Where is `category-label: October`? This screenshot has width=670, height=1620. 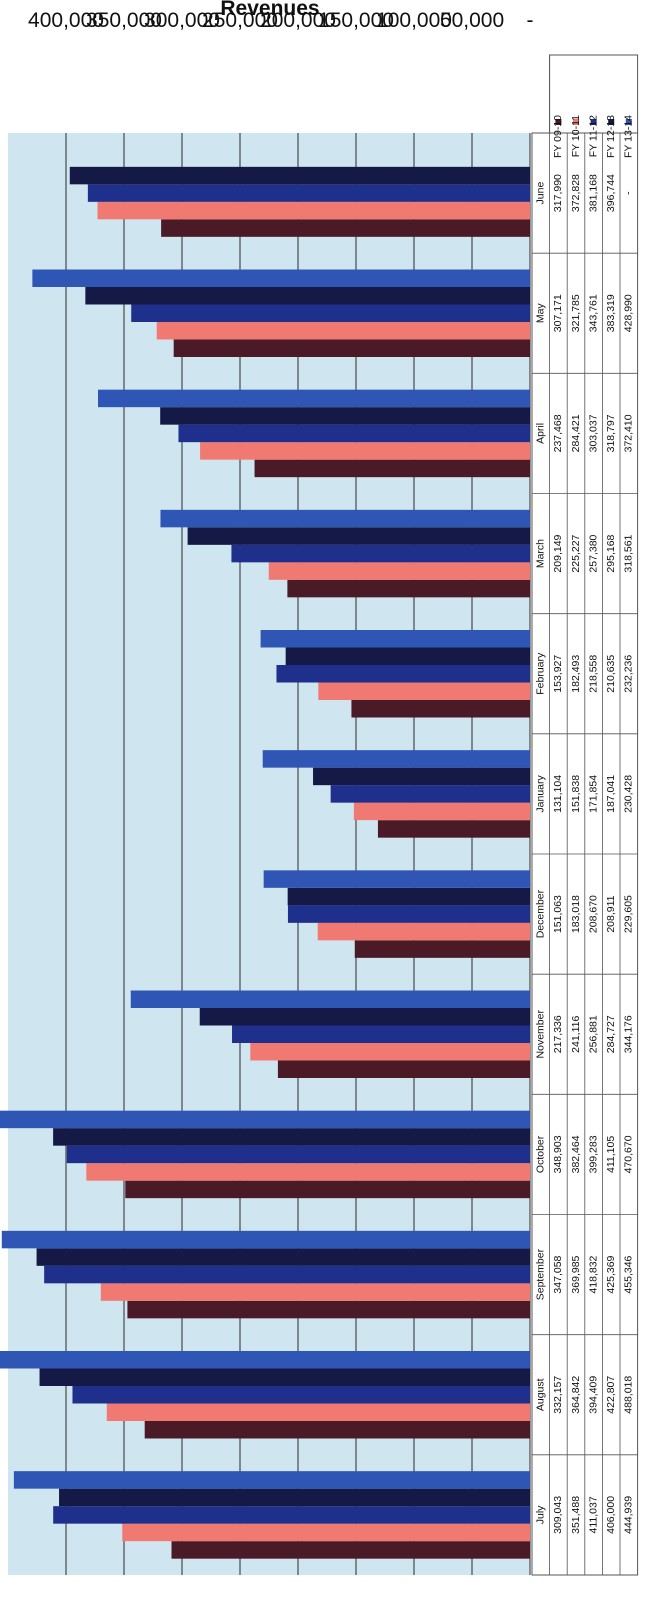 category-label: October is located at coordinates (541, 1154).